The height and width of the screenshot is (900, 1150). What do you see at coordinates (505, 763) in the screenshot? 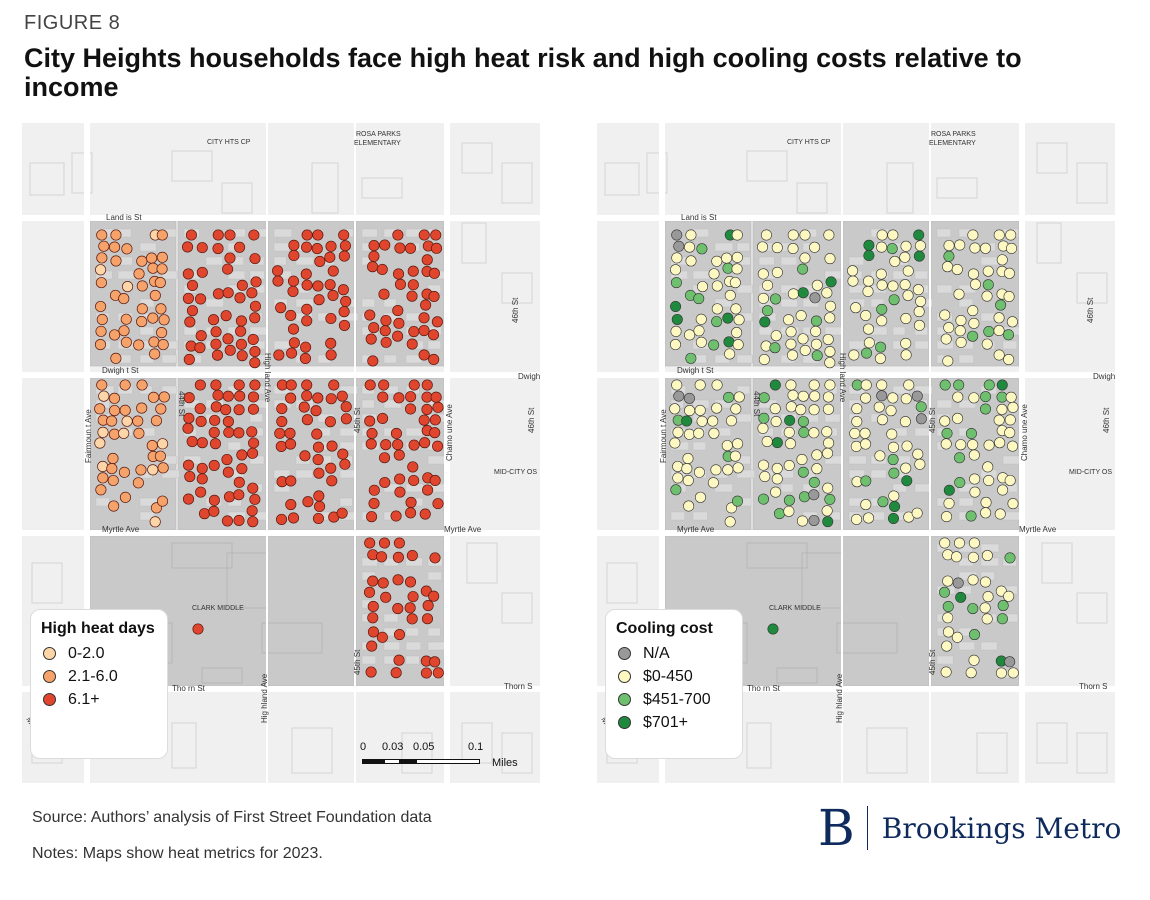
I see `scale-unit: Miles` at bounding box center [505, 763].